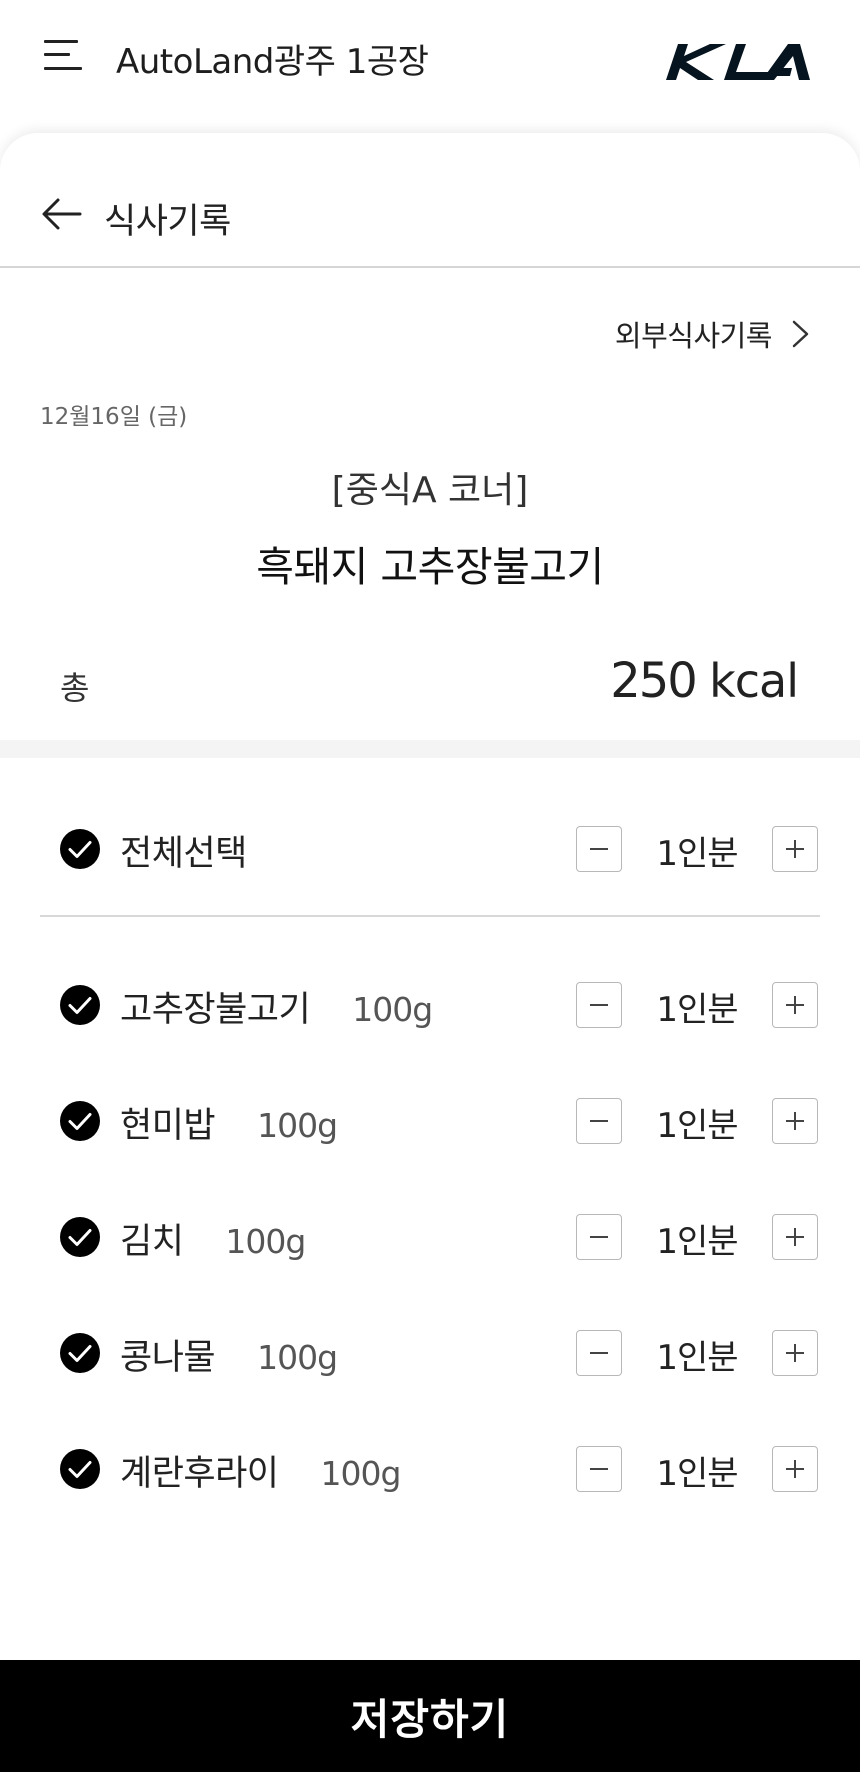  What do you see at coordinates (704, 681) in the screenshot?
I see `total-calories: 250 kcal` at bounding box center [704, 681].